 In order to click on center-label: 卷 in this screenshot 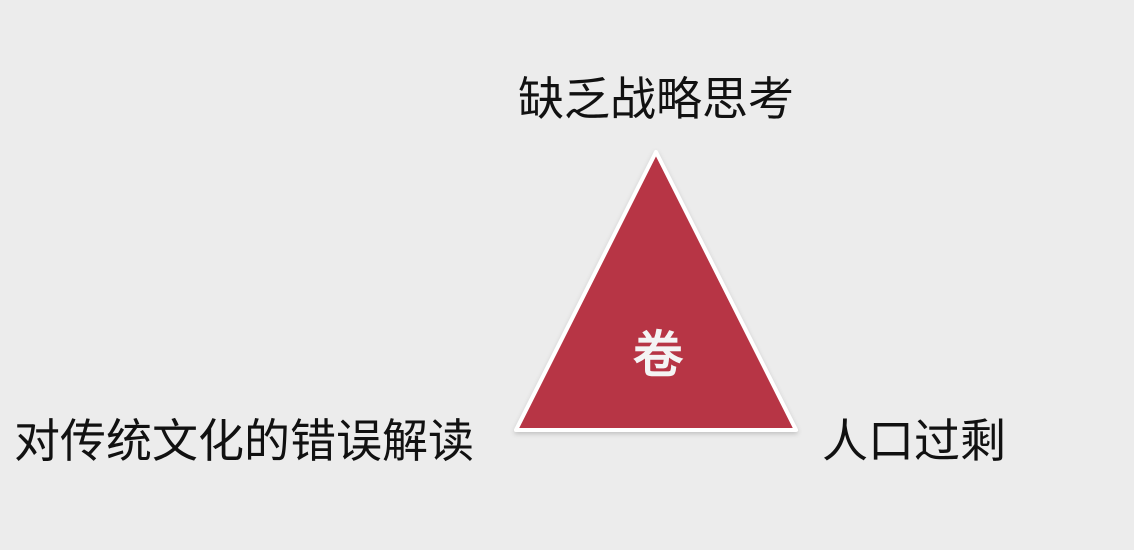, I will do `click(658, 355)`.